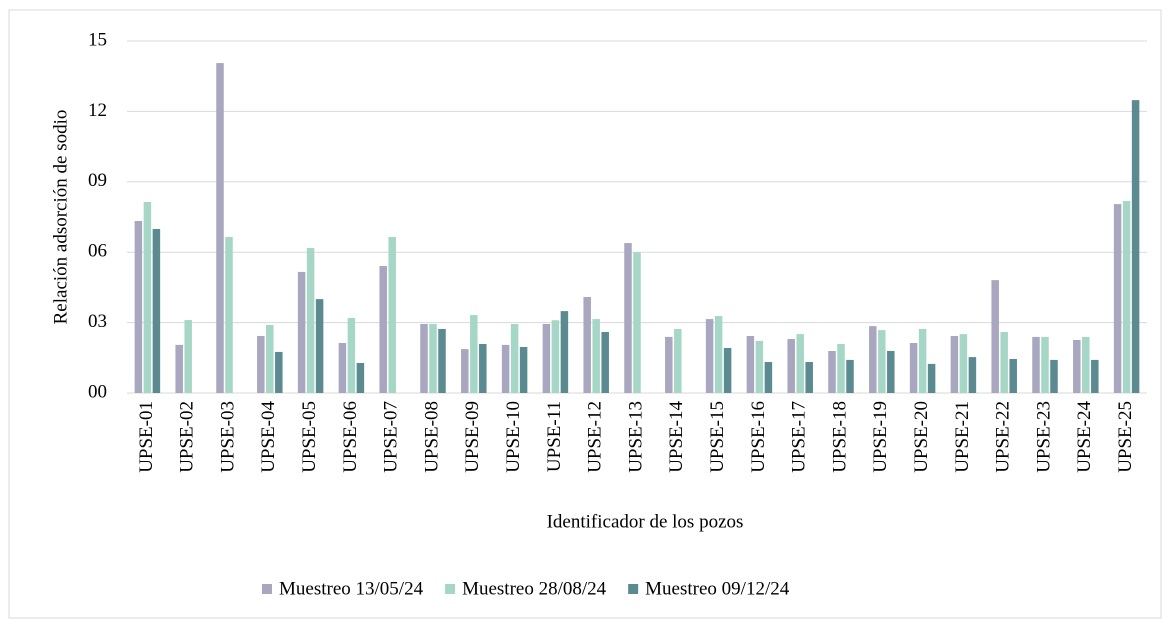 This screenshot has height=619, width=1170. I want to click on x-tick-label: UPSE-04, so click(268, 437).